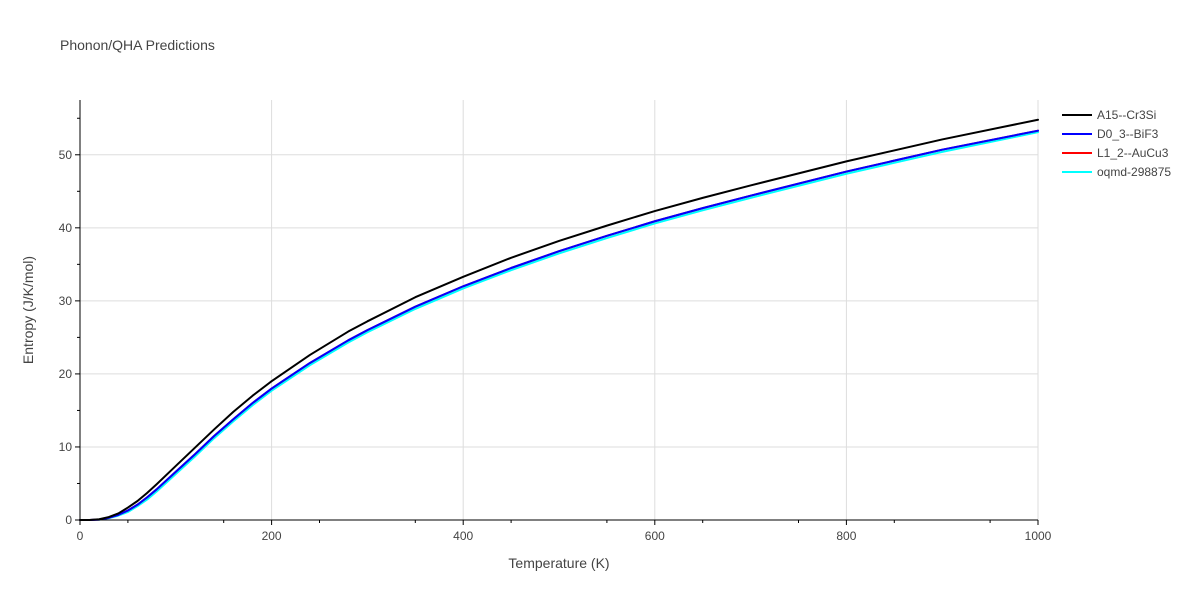 This screenshot has width=1200, height=600. Describe the element at coordinates (66, 155) in the screenshot. I see `y-tick-label: 50` at that location.